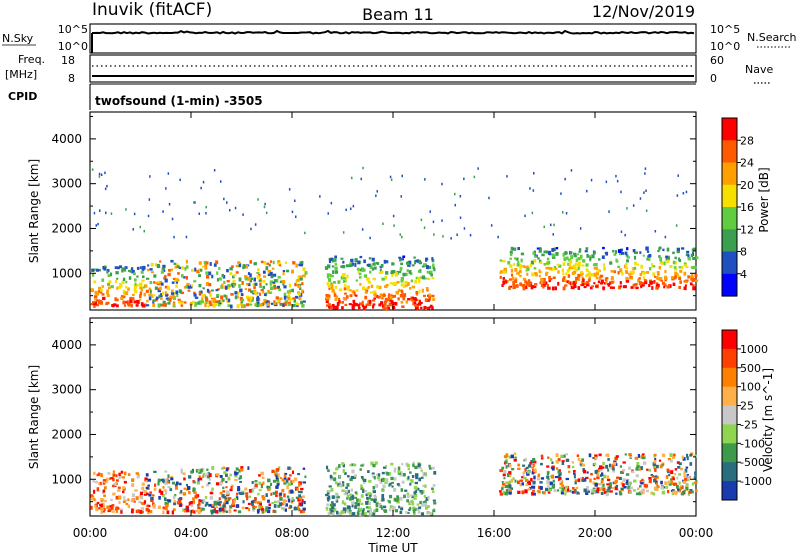 The image size is (800, 554). I want to click on x-tick-label: 20:00, so click(595, 533).